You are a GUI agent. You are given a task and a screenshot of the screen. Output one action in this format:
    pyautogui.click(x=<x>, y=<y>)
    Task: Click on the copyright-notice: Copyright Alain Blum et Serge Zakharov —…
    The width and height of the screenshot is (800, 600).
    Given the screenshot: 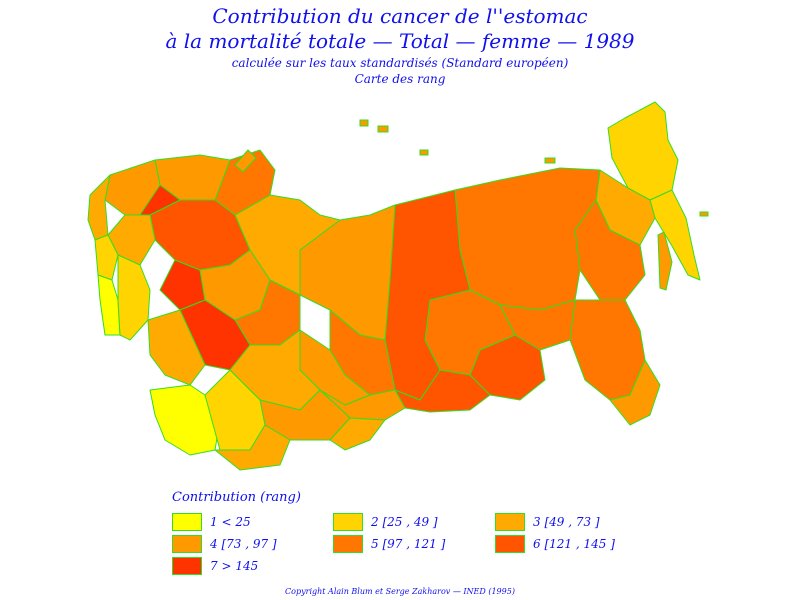 What is the action you would take?
    pyautogui.click(x=400, y=591)
    